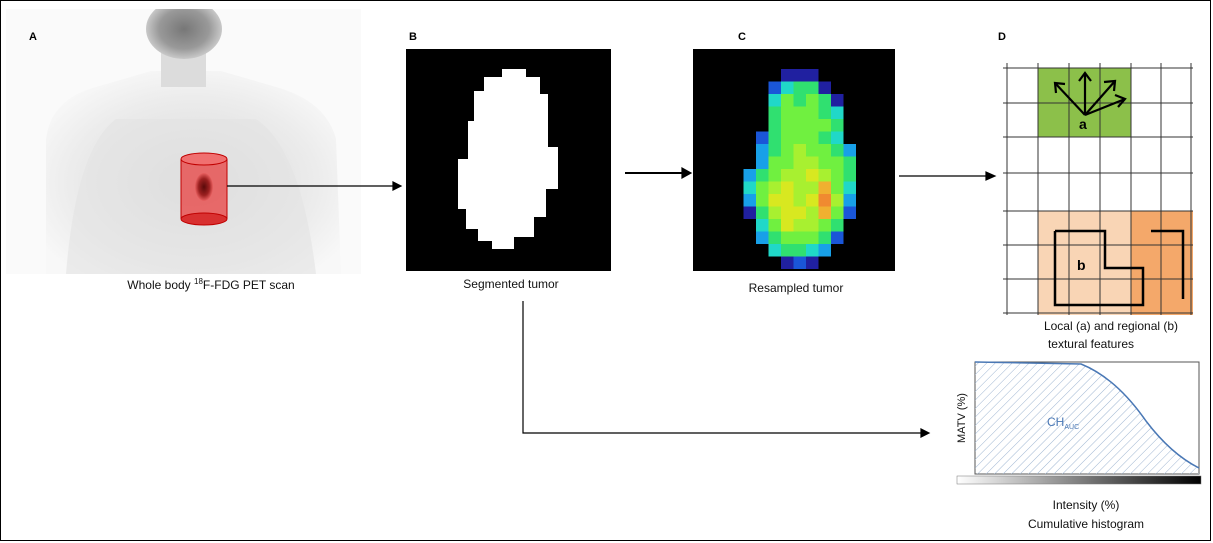  Describe the element at coordinates (1079, 480) in the screenshot. I see `intensity-bar` at that location.